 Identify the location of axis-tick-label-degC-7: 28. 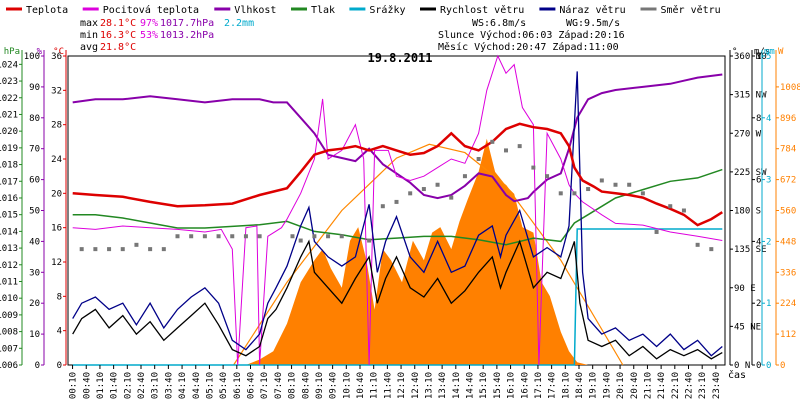
(56, 126).